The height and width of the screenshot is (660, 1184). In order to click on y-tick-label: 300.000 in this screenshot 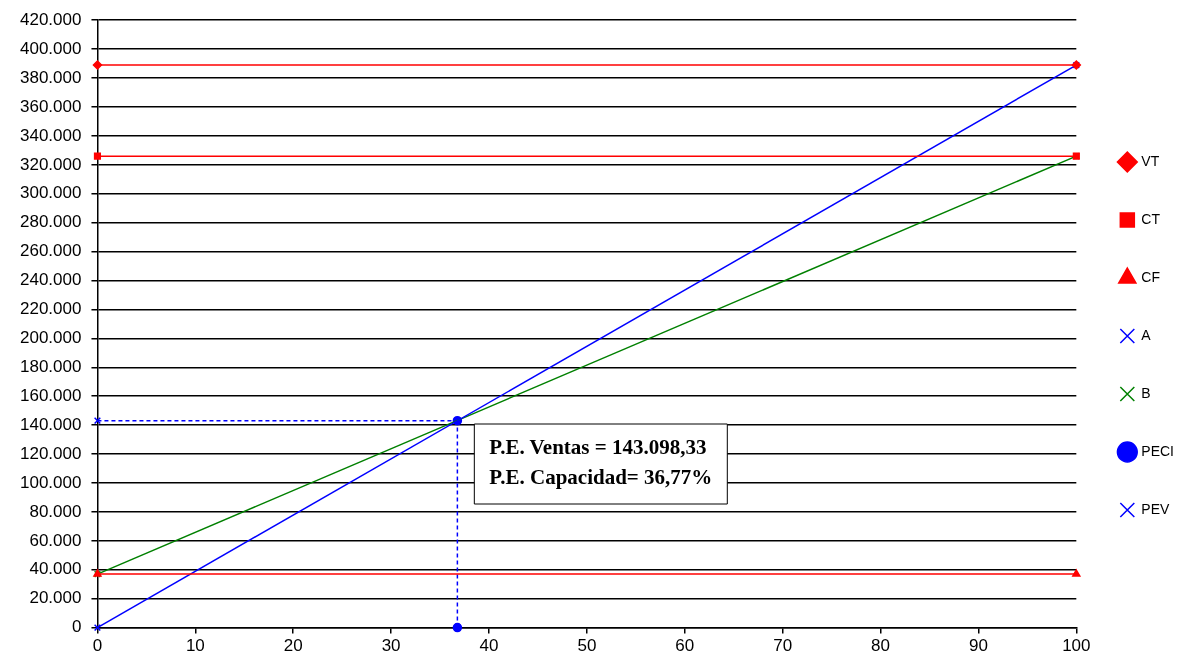, I will do `click(51, 193)`.